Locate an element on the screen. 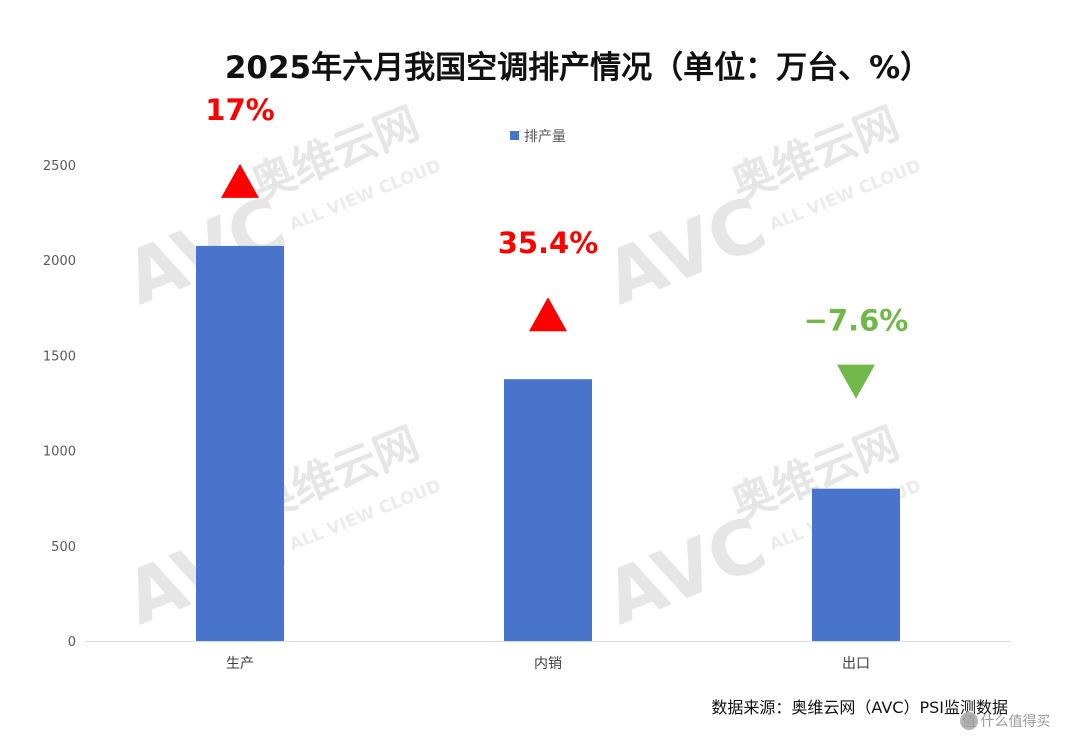  corner-mark-text: 值 什么值得买 is located at coordinates (1006, 721).